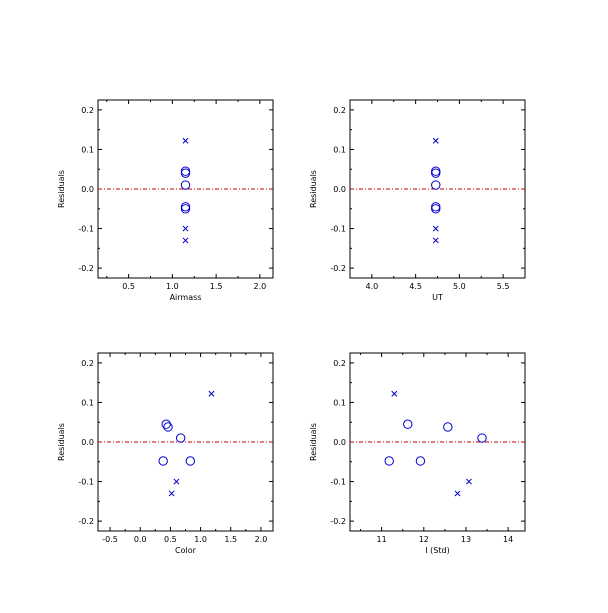 This screenshot has width=608, height=613. I want to click on x-tick-label: 4.0, so click(372, 286).